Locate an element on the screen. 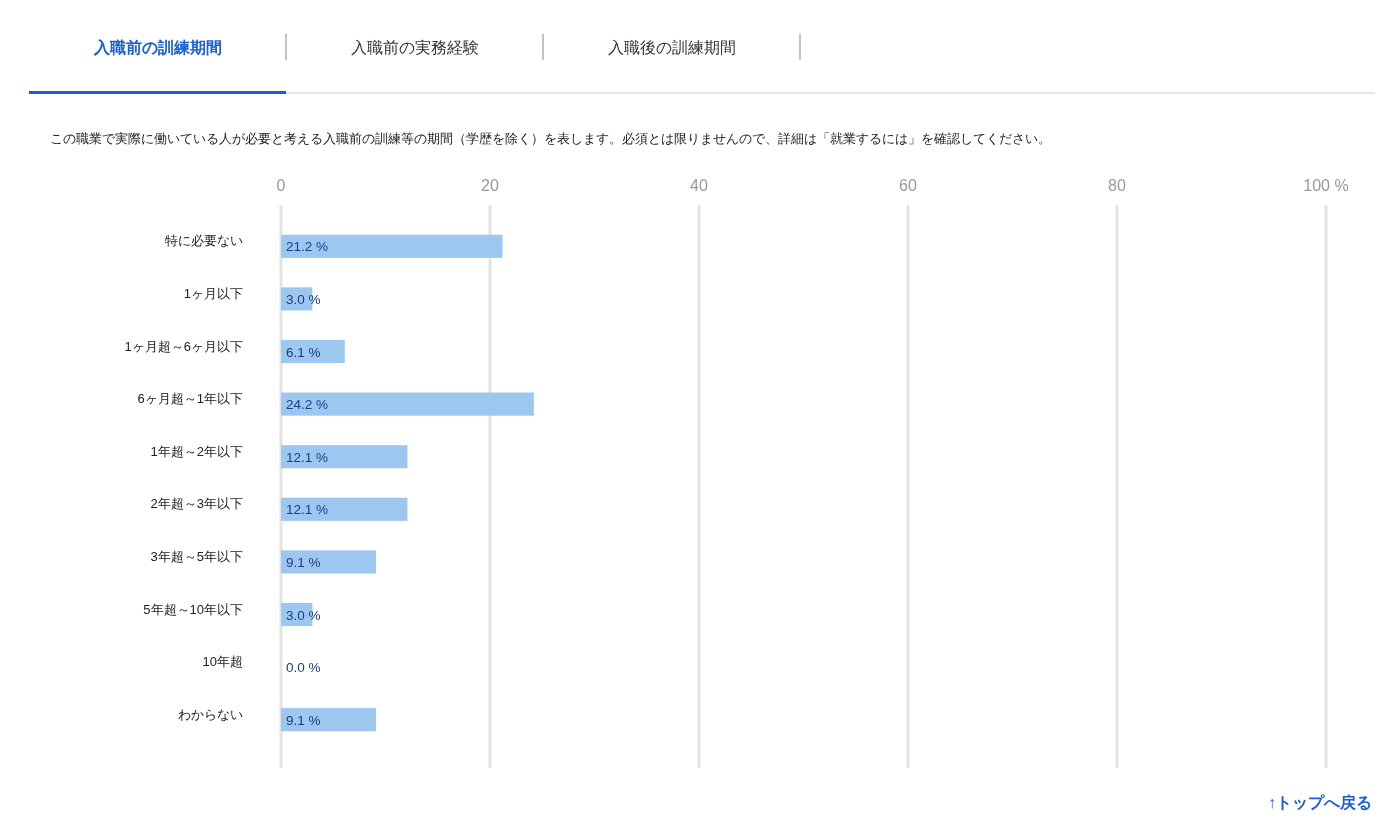  x-tick-label: 20 is located at coordinates (490, 185).